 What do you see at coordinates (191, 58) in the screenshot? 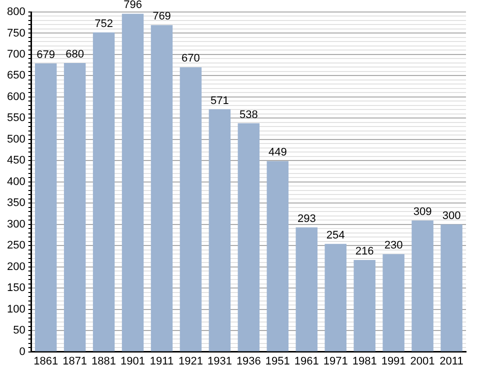
I see `data-label: 670` at bounding box center [191, 58].